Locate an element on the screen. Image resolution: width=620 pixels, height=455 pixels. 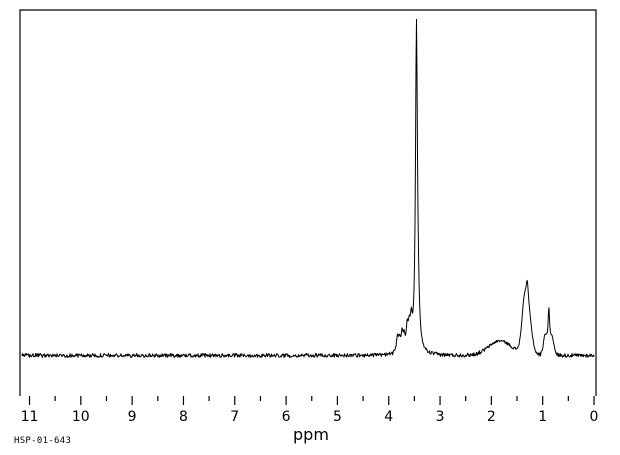
sample-id-label: HSP-01-643 is located at coordinates (42, 441).